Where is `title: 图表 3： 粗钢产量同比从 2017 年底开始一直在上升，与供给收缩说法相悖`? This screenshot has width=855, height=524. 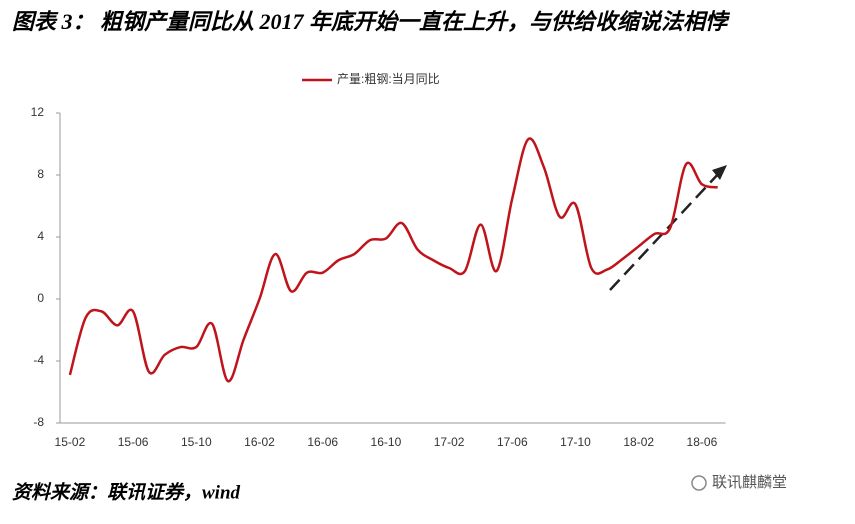
title: 图表 3： 粗钢产量同比从 2017 年底开始一直在上升，与供给收缩说法相悖 is located at coordinates (371, 21).